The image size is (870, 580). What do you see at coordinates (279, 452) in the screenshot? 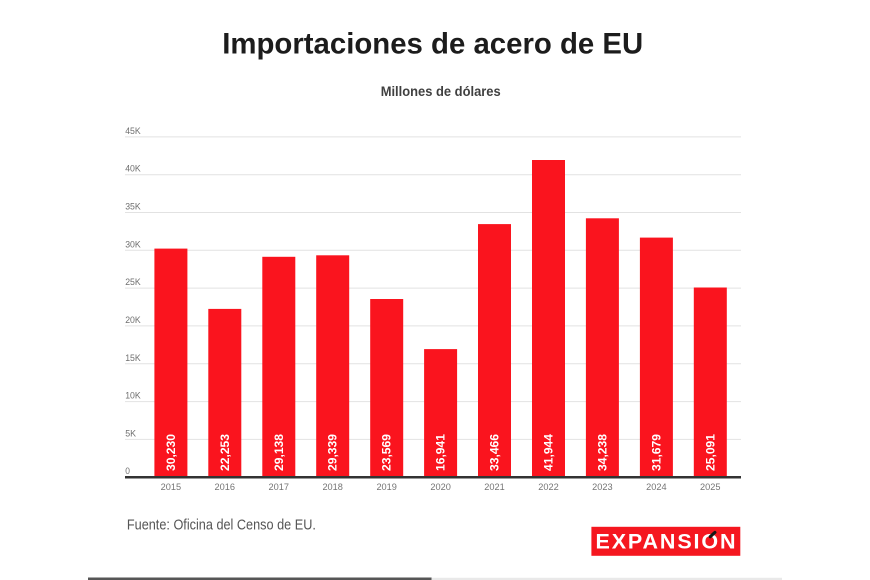
I see `svg-text: 29,138` at bounding box center [279, 452].